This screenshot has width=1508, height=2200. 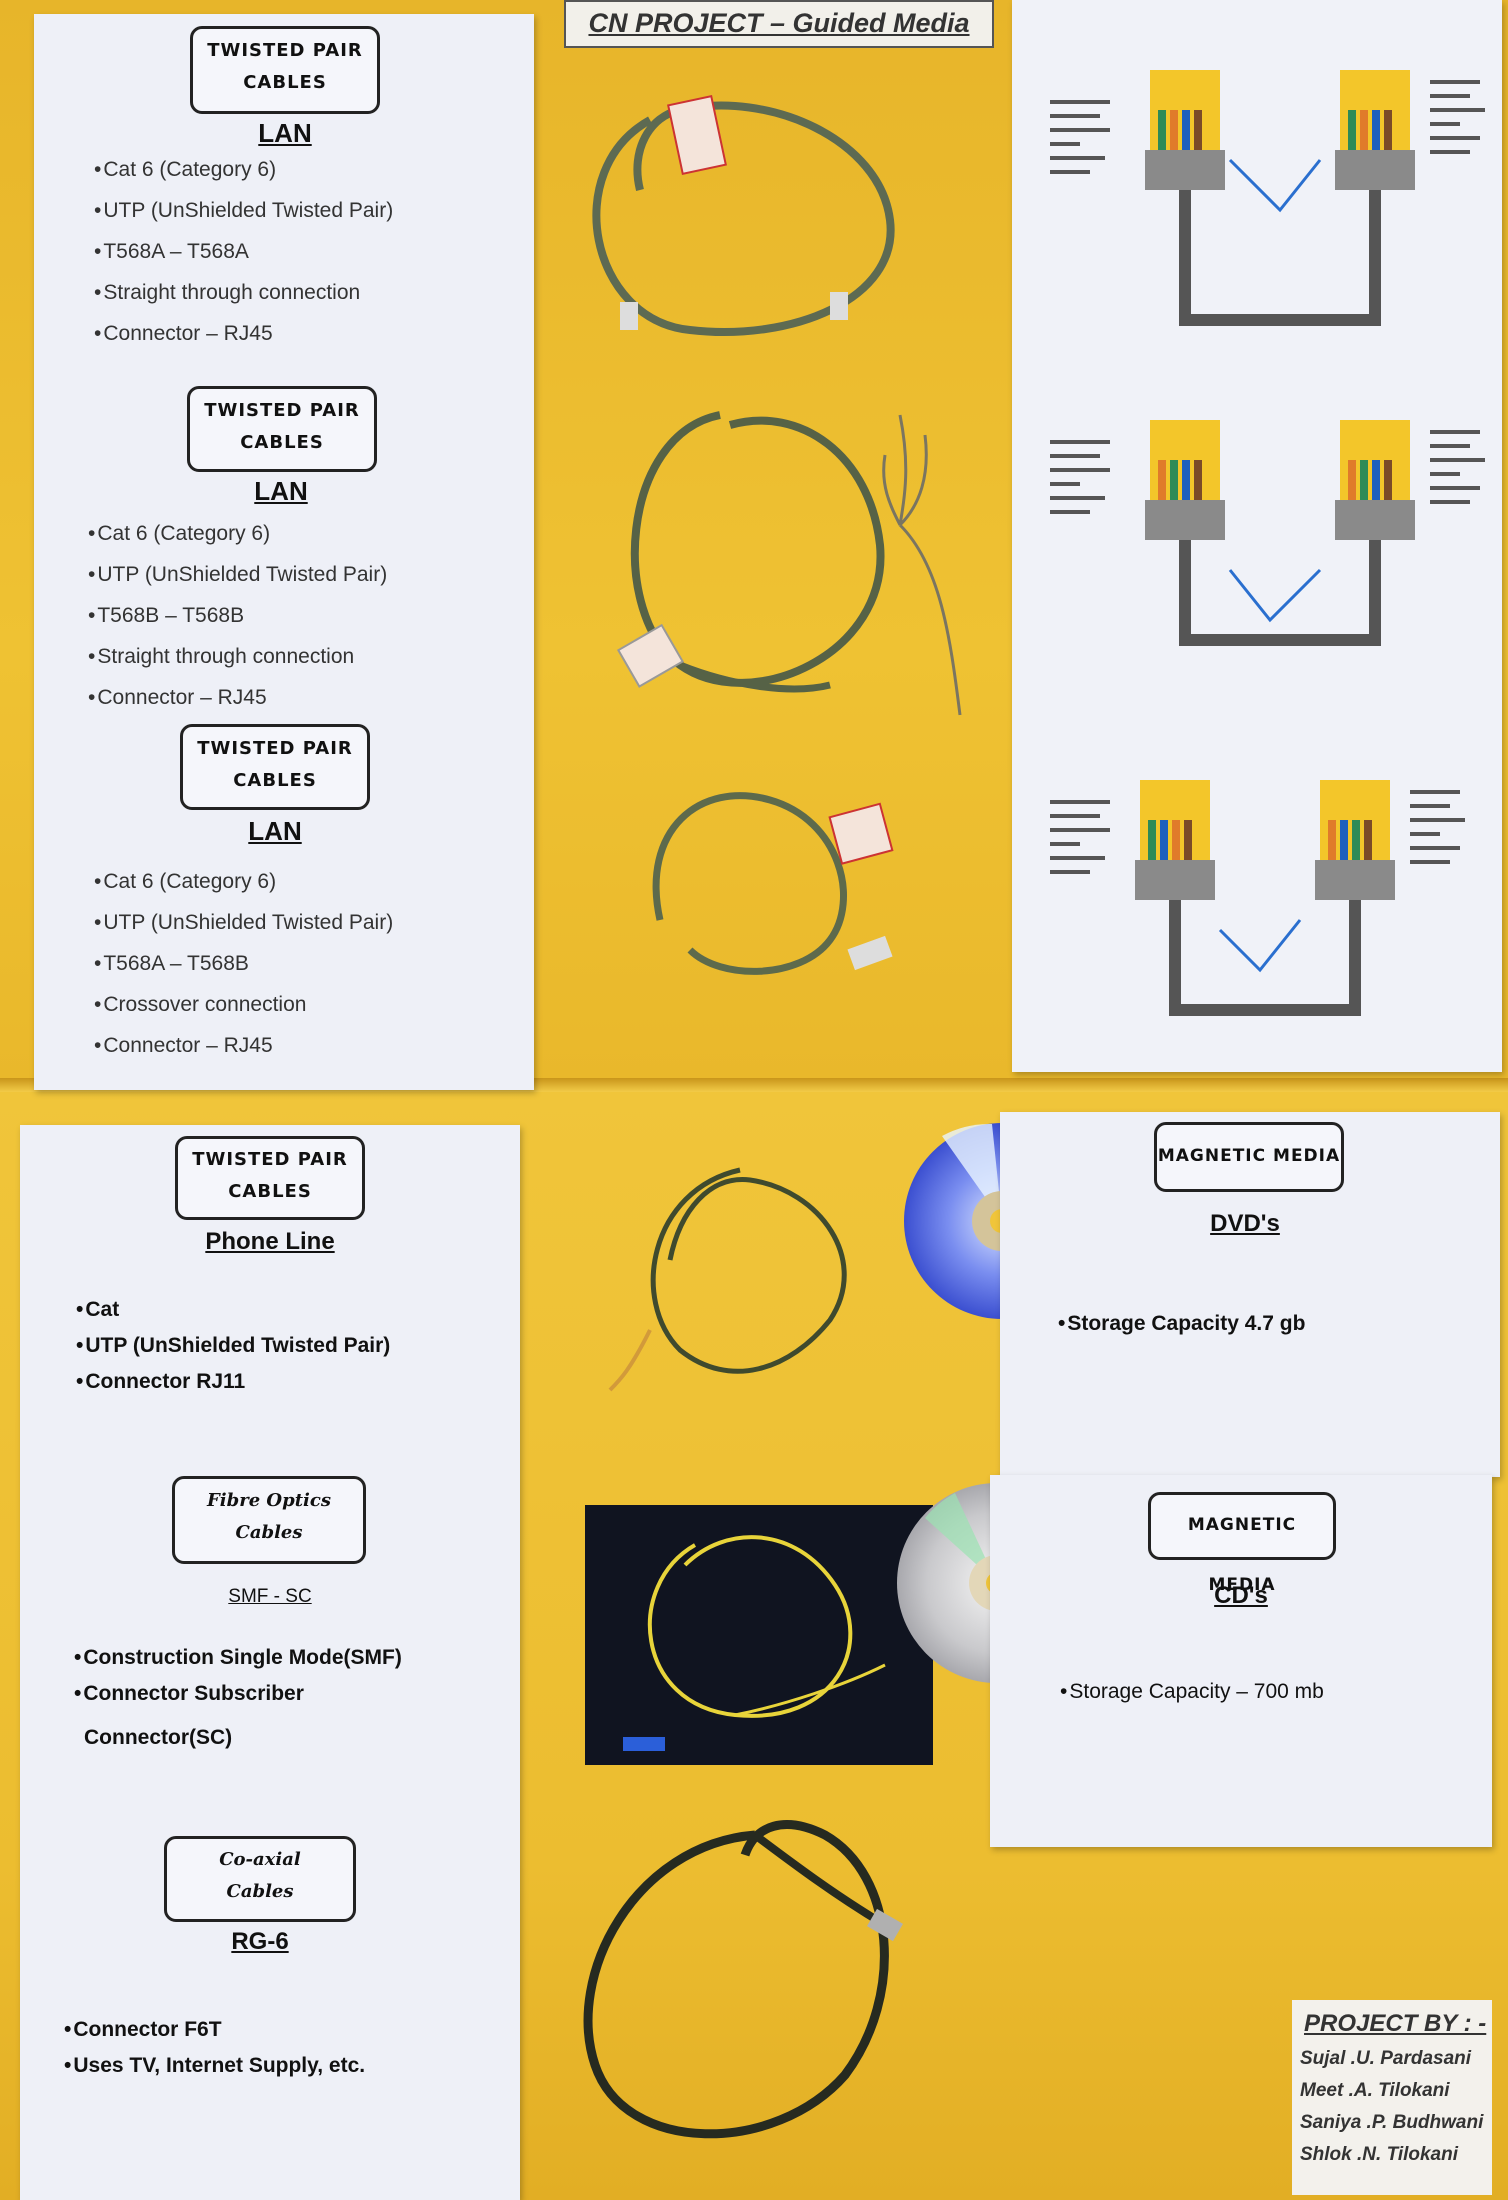 I want to click on bullet: Connector Subscriber, so click(x=238, y=1700).